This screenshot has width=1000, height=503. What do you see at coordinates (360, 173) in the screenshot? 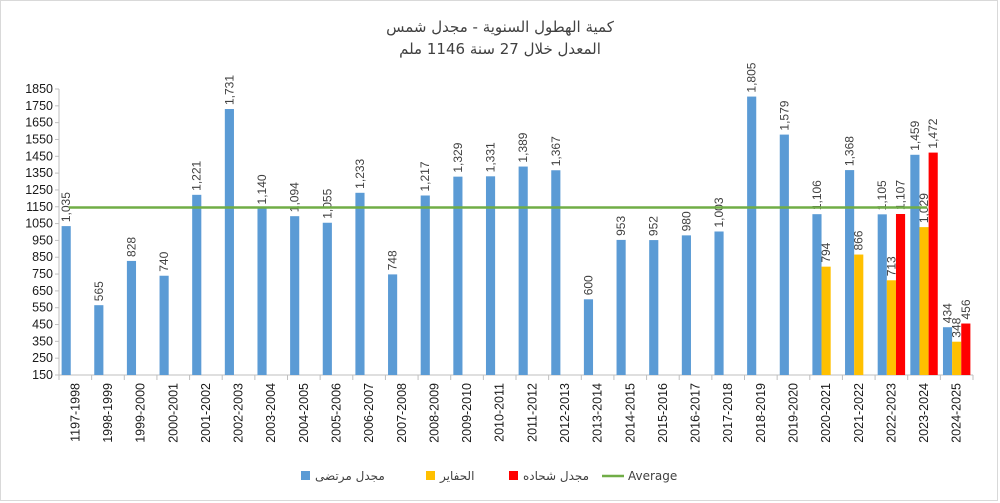
I see `bar-value-label: 1,233` at bounding box center [360, 173].